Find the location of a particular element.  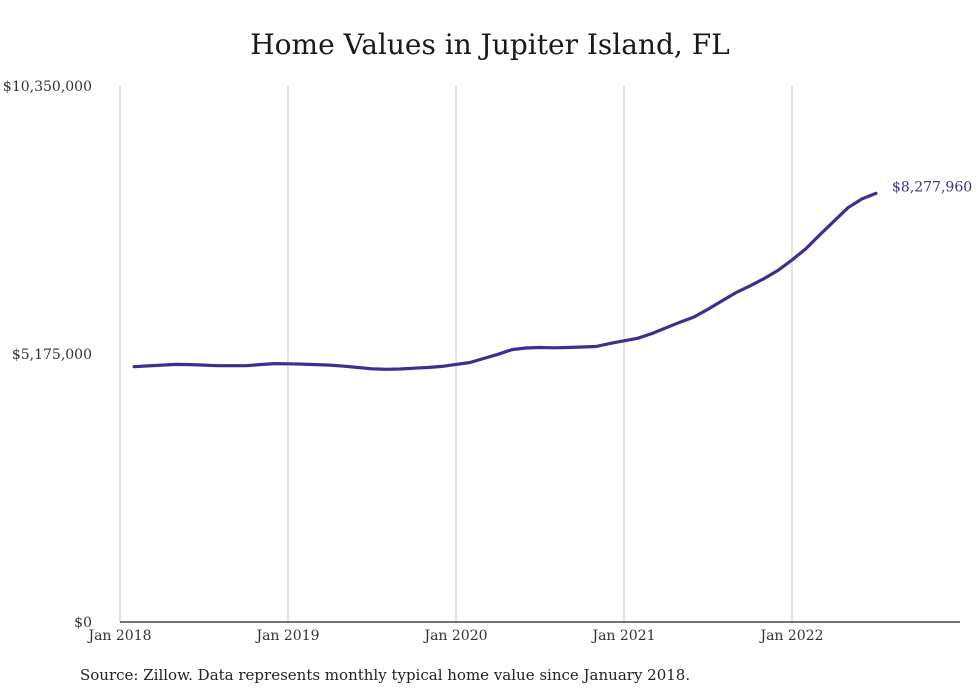

end-value-label: $8,277,960 is located at coordinates (932, 187).